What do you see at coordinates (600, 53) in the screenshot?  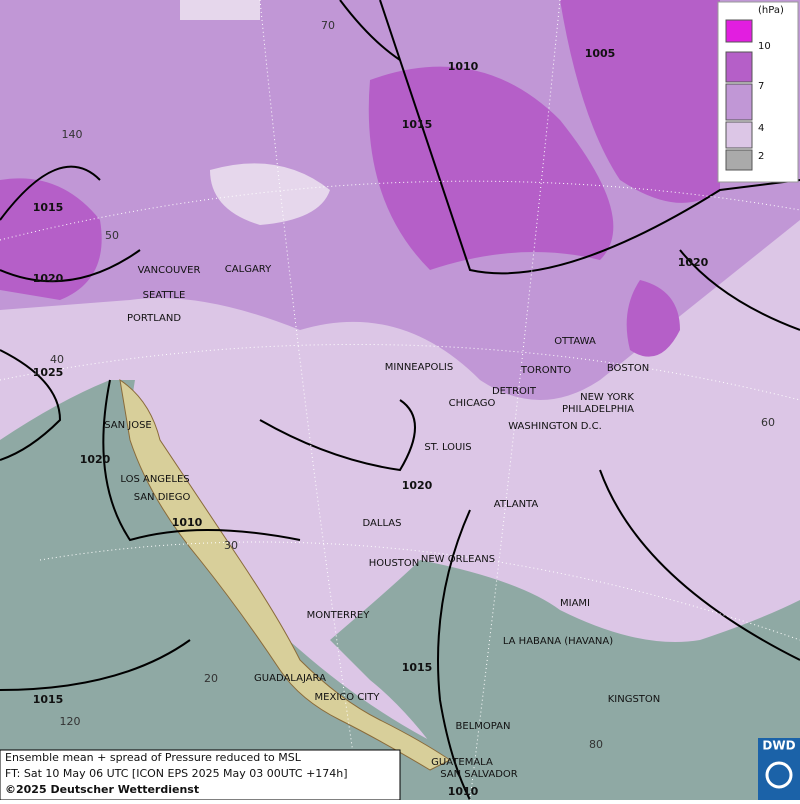 I see `isobar-label: 1005` at bounding box center [600, 53].